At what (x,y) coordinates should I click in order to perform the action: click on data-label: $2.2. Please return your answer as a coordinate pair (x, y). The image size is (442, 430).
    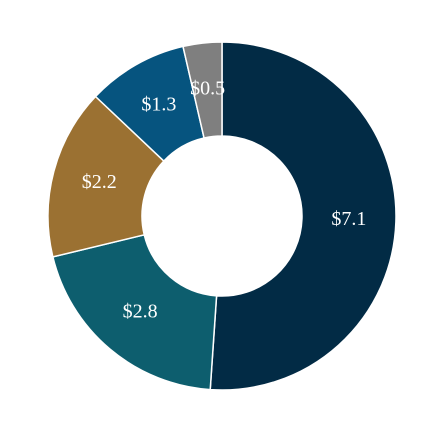
    Looking at the image, I should click on (99, 182).